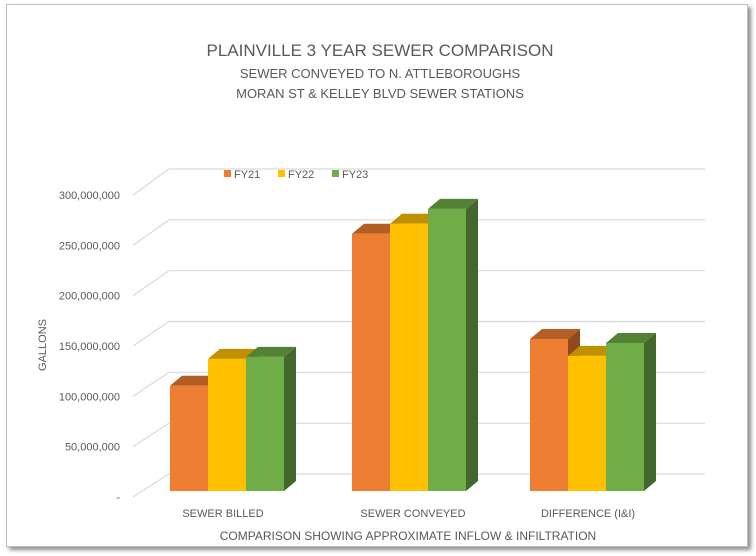 This screenshot has height=556, width=756. What do you see at coordinates (301, 175) in the screenshot?
I see `legend-label-fy22: FY22` at bounding box center [301, 175].